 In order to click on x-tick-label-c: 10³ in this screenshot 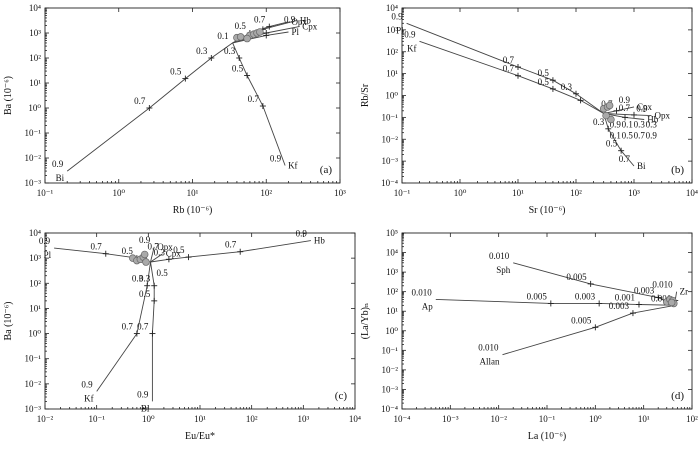, I will do `click(303, 419)`.